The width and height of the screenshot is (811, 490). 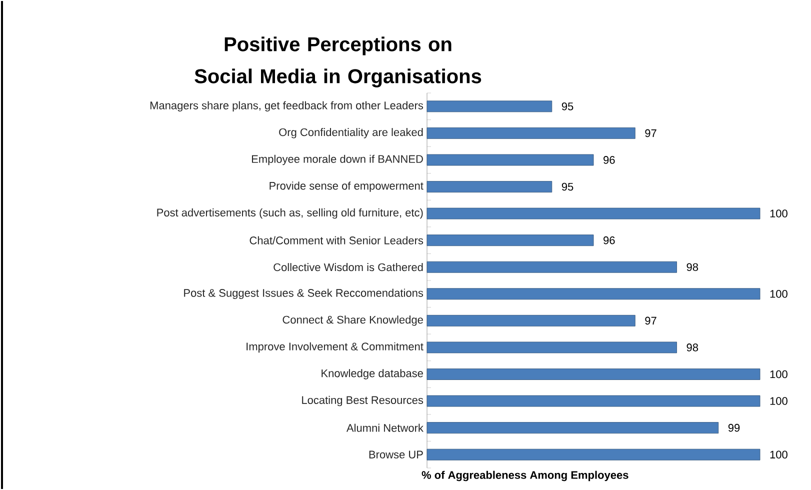 I want to click on y-tick-label: Alumni Network, so click(x=385, y=428).